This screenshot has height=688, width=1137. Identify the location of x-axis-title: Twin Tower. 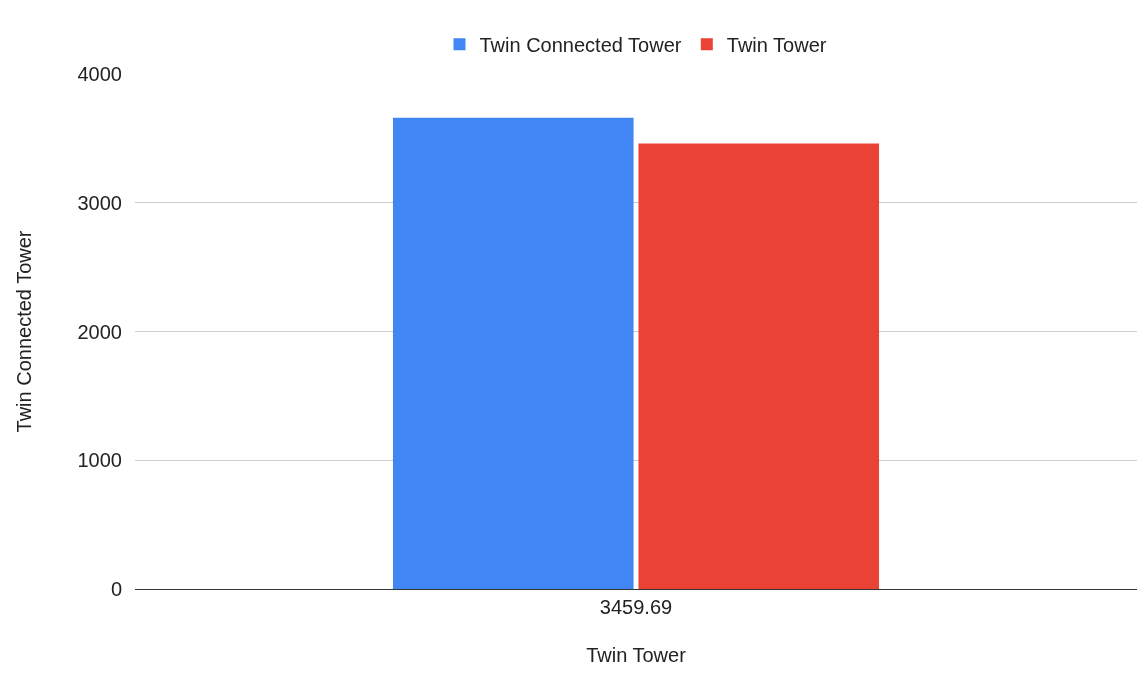
(636, 654).